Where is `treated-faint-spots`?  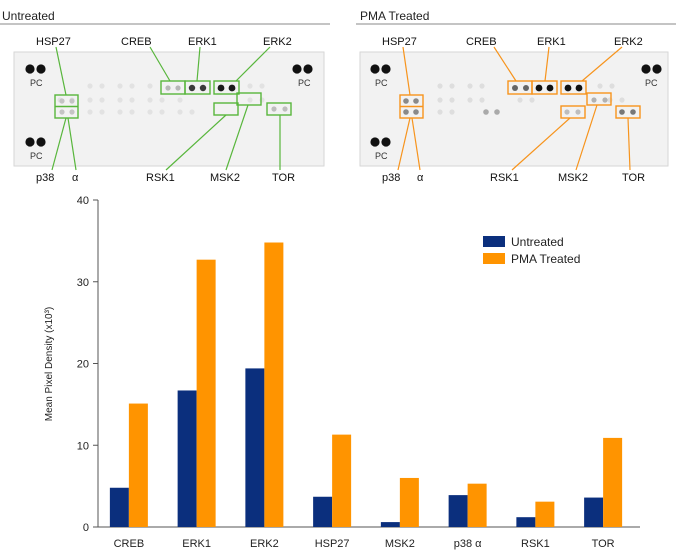
treated-faint-spots is located at coordinates (491, 112).